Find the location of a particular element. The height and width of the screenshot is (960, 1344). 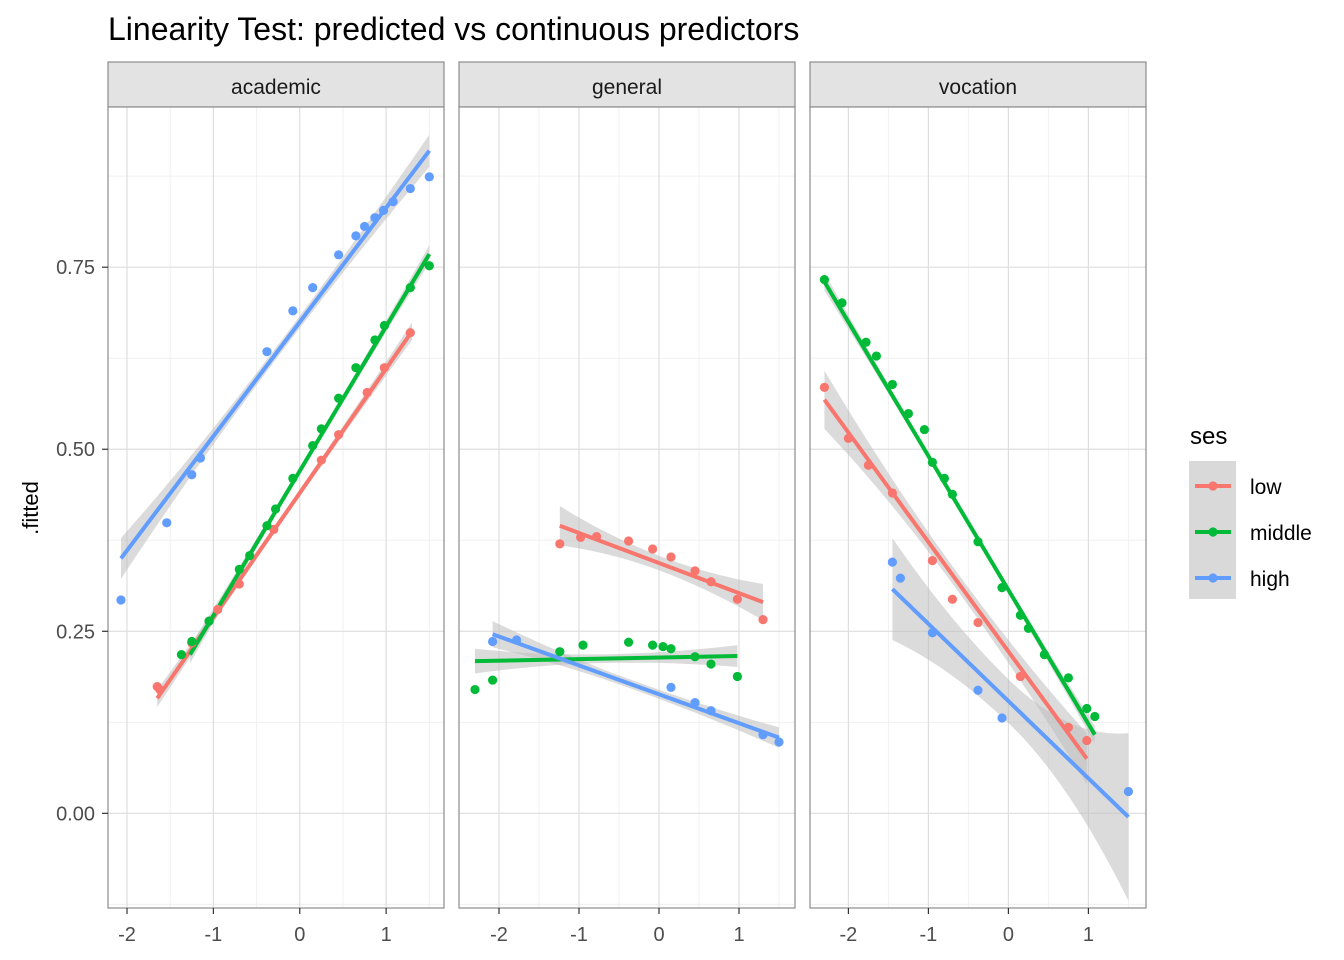

legend-label: high is located at coordinates (1270, 579).